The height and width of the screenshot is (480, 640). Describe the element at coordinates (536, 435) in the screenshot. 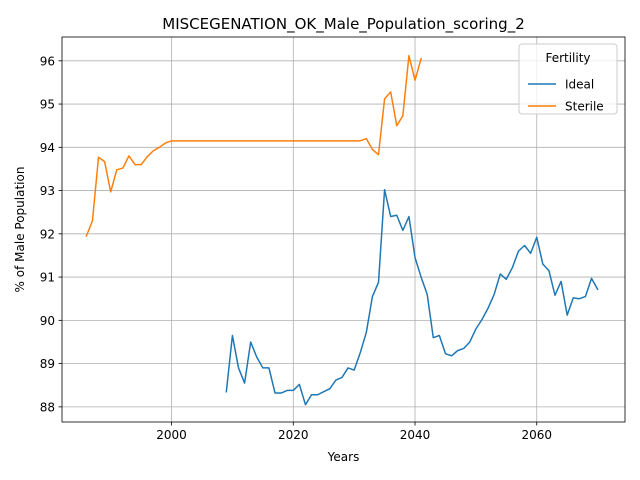

I see `x-tick-label: 2060` at that location.